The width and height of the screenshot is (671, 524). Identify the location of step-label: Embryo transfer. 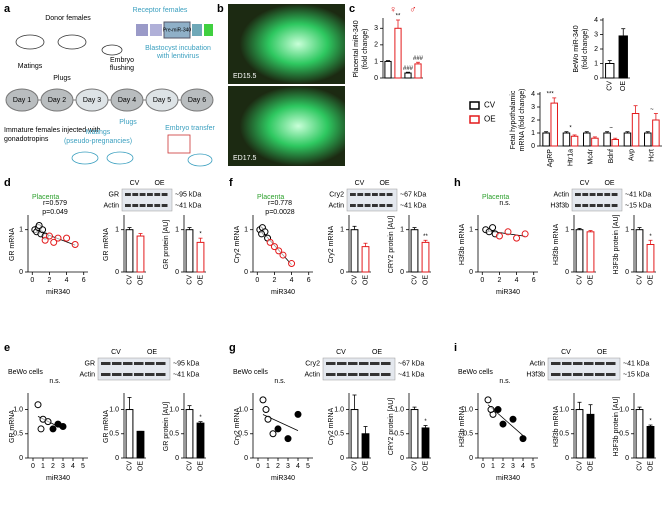
(190, 128).